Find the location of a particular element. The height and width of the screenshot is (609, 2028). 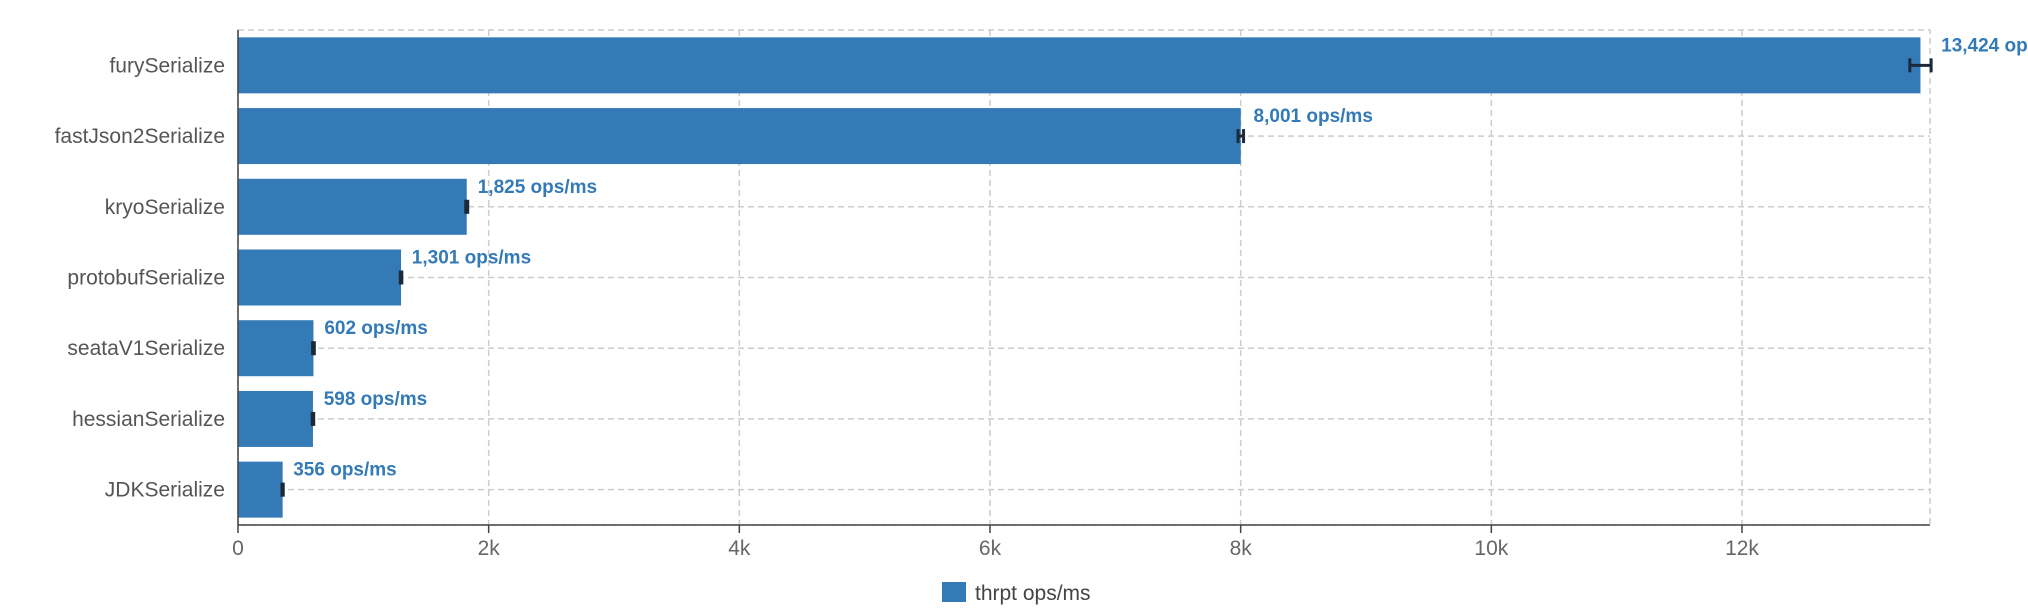

data-label-fastJson2Serialize: 8,001 ops/ms is located at coordinates (1313, 116).